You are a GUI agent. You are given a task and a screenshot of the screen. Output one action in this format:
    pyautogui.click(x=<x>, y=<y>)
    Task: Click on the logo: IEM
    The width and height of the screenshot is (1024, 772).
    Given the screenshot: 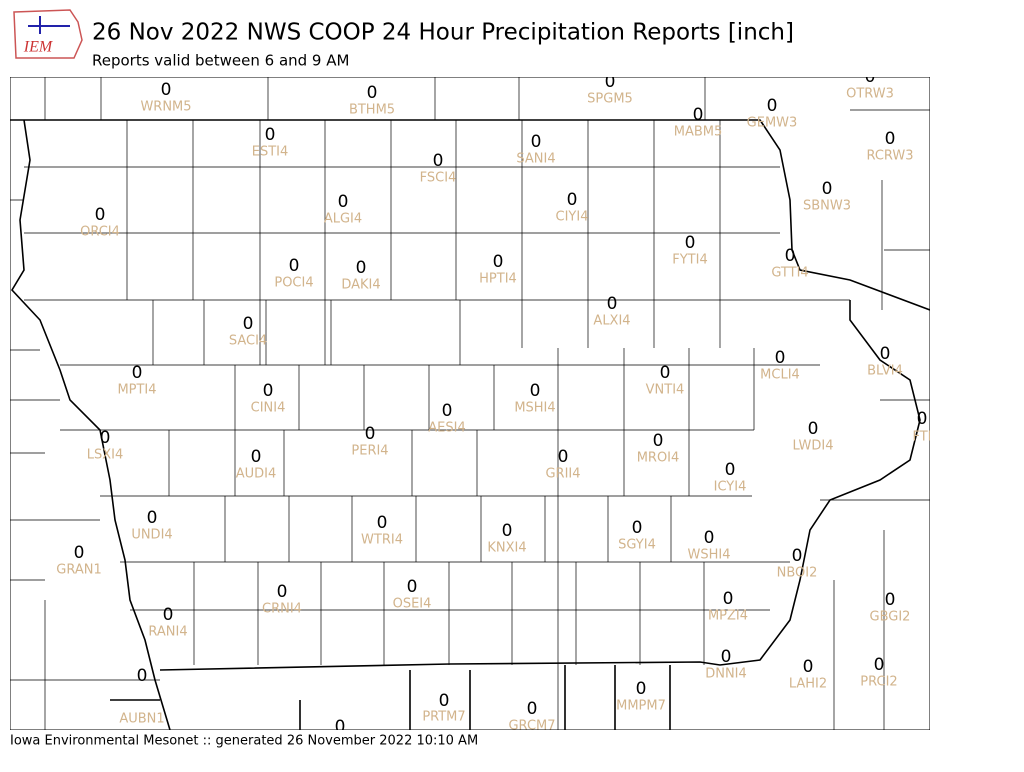 What is the action you would take?
    pyautogui.click(x=48, y=34)
    